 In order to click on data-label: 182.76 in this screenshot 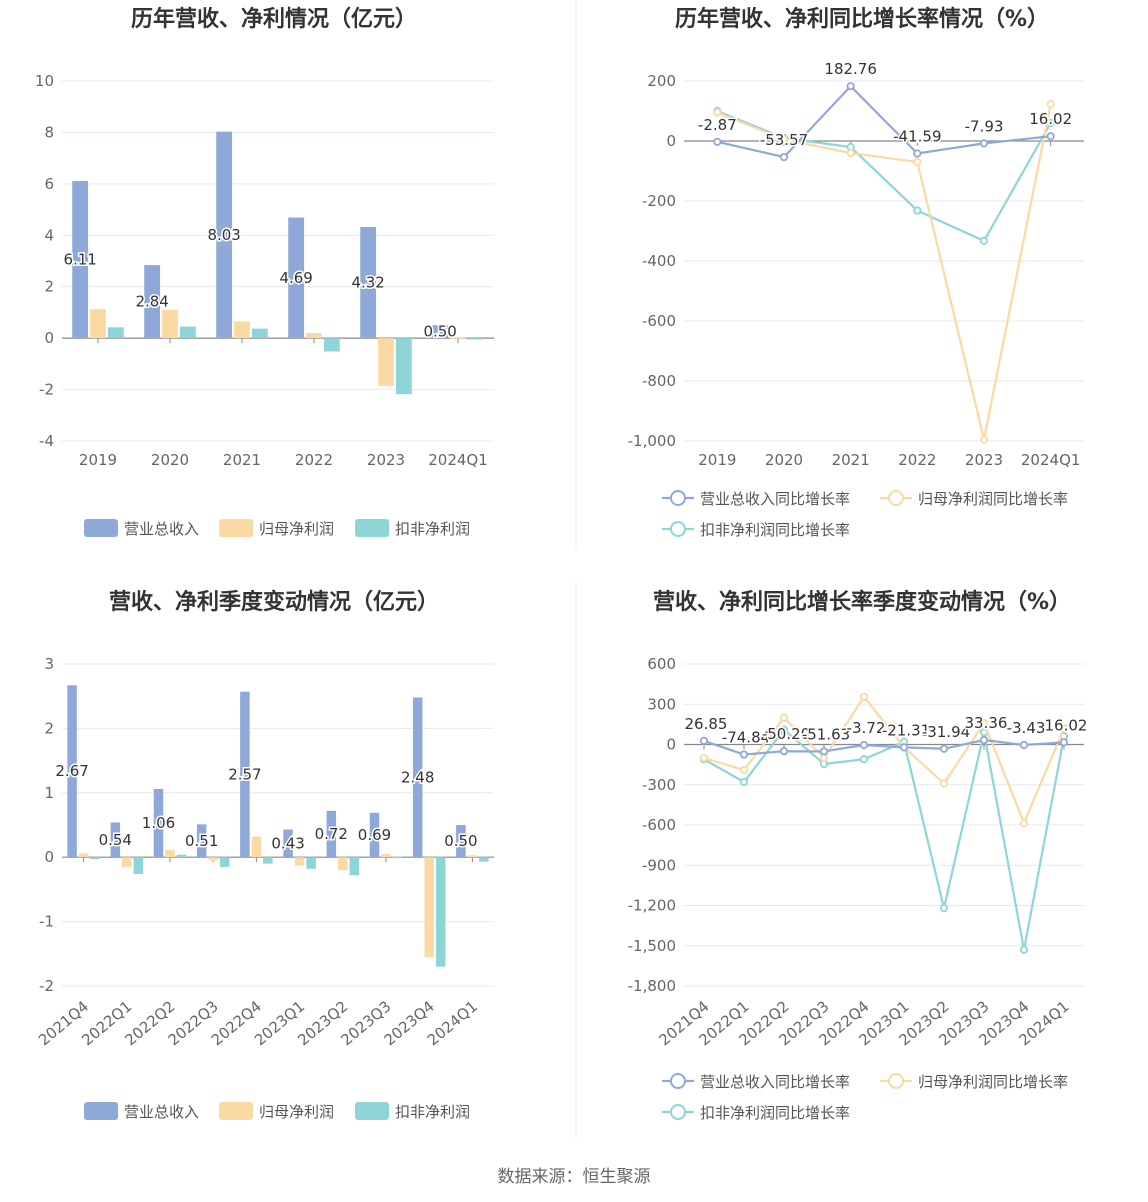, I will do `click(850, 69)`.